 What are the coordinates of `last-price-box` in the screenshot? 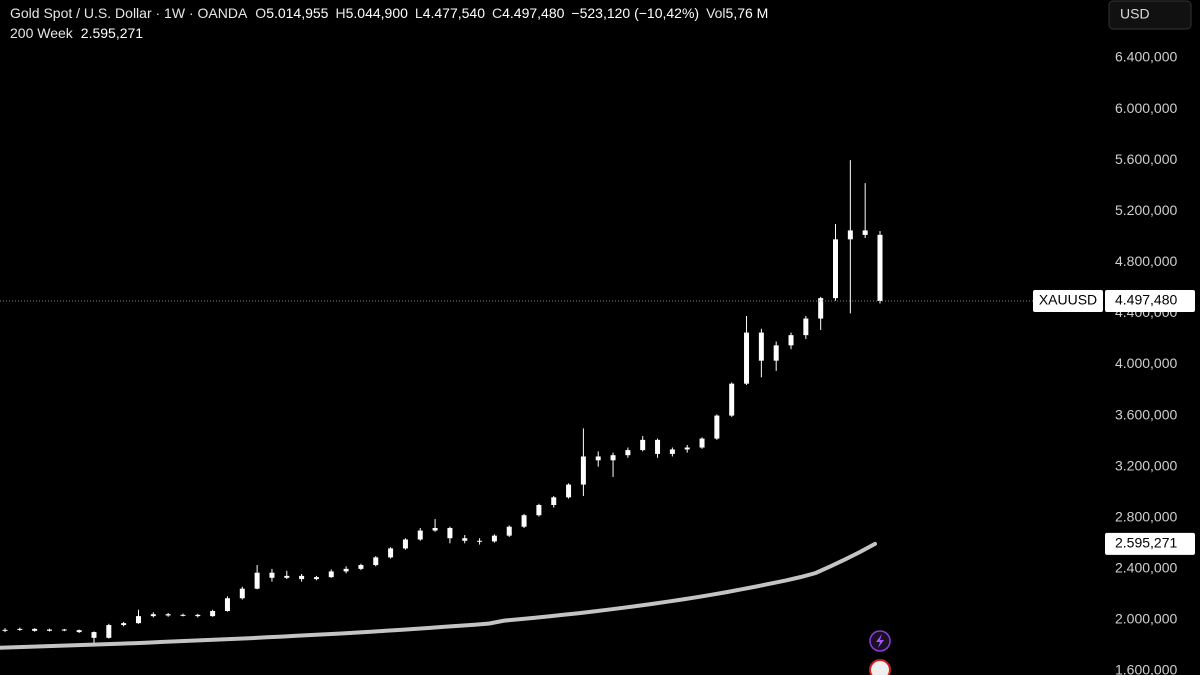 It's located at (1150, 300).